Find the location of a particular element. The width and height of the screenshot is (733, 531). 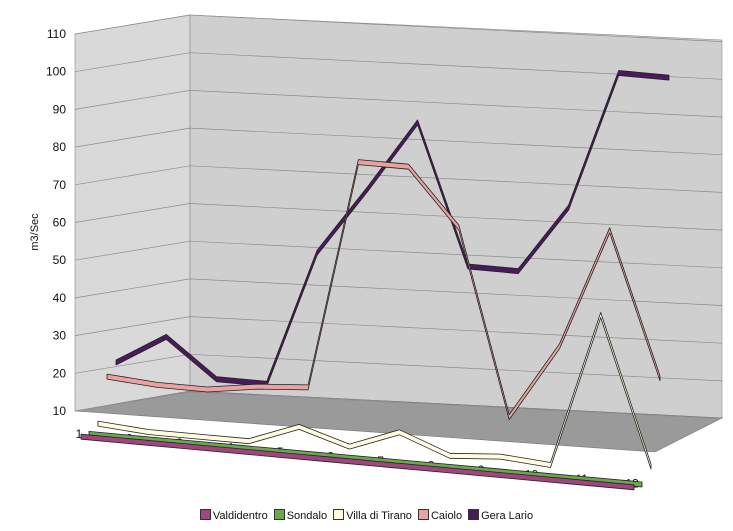

legend-label: Caiolo is located at coordinates (446, 516).